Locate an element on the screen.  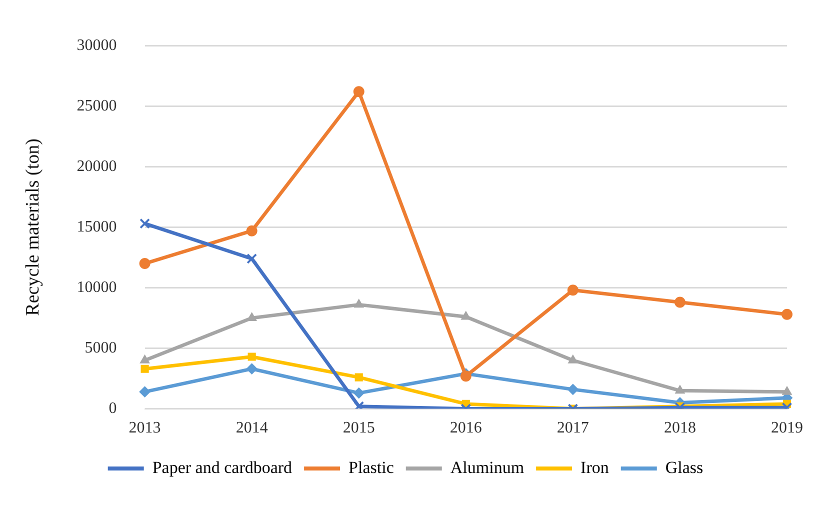
legend-label: Glass is located at coordinates (684, 467).